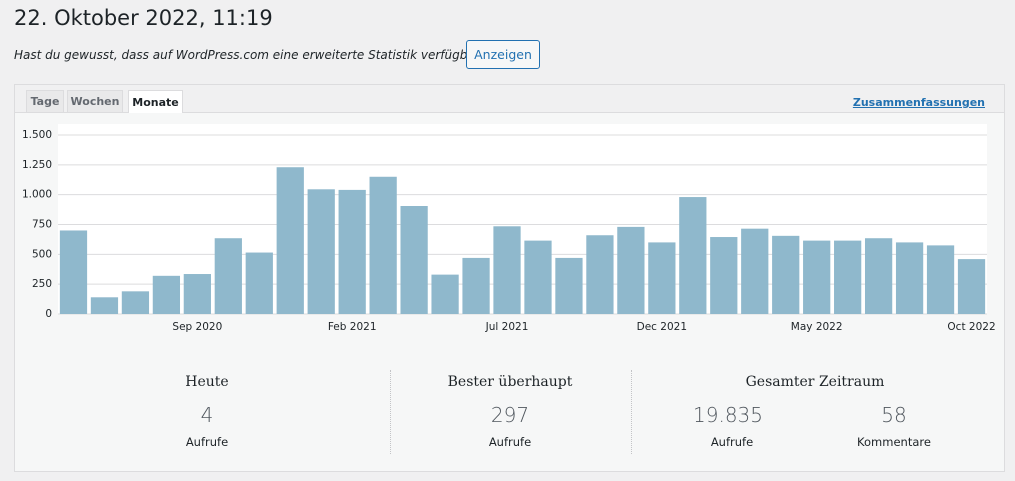 The image size is (1015, 481). What do you see at coordinates (662, 327) in the screenshot?
I see `x-tick-label: Dec 2021` at bounding box center [662, 327].